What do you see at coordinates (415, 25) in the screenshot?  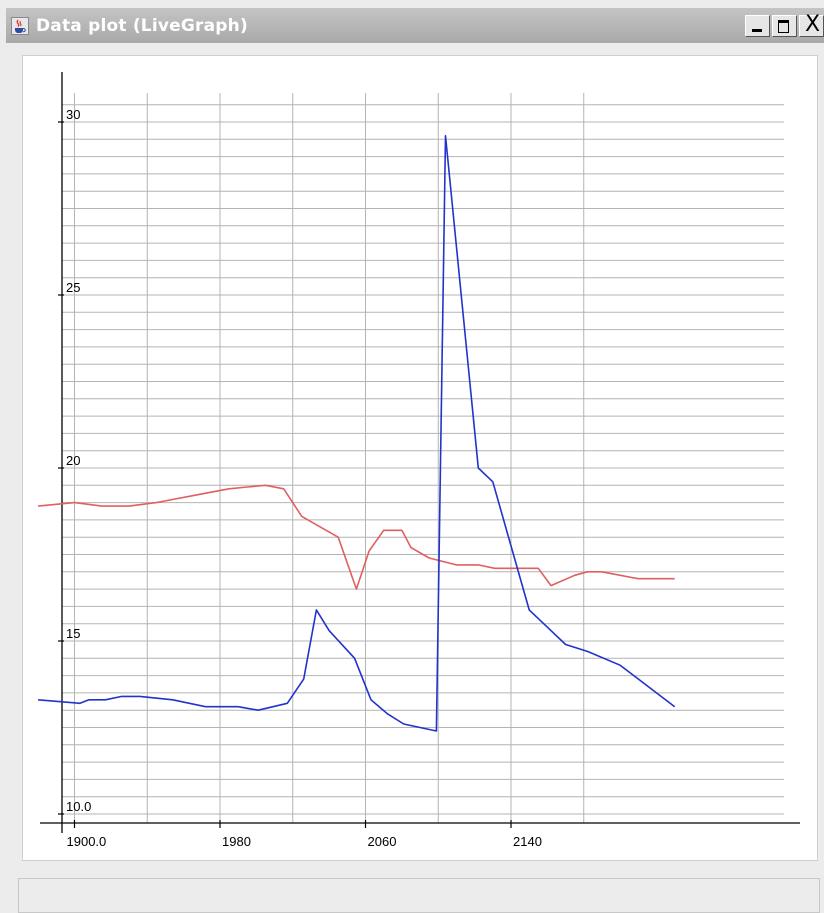 I see `title-bar: Data plot (LiveGraph) X` at bounding box center [415, 25].